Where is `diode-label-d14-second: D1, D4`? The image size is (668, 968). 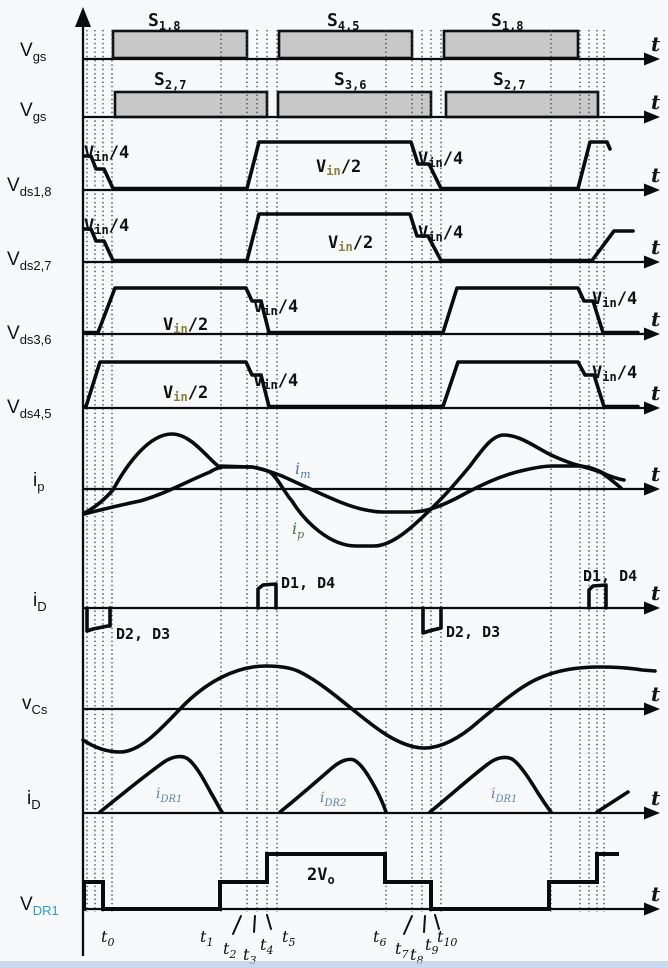 diode-label-d14-second: D1, D4 is located at coordinates (610, 576).